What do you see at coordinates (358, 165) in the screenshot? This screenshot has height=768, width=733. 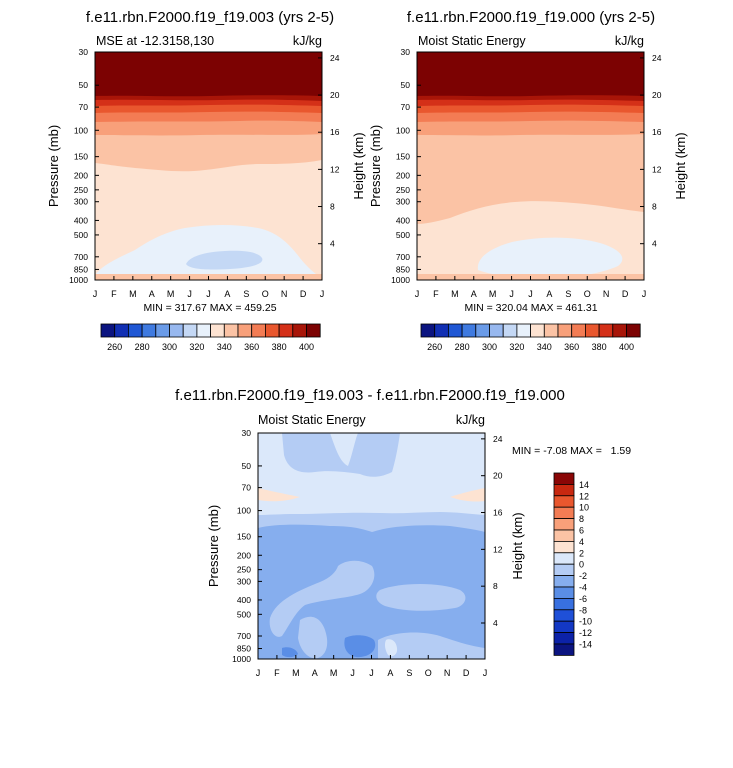 I see `panel-left-y2label: Height (km)` at bounding box center [358, 165].